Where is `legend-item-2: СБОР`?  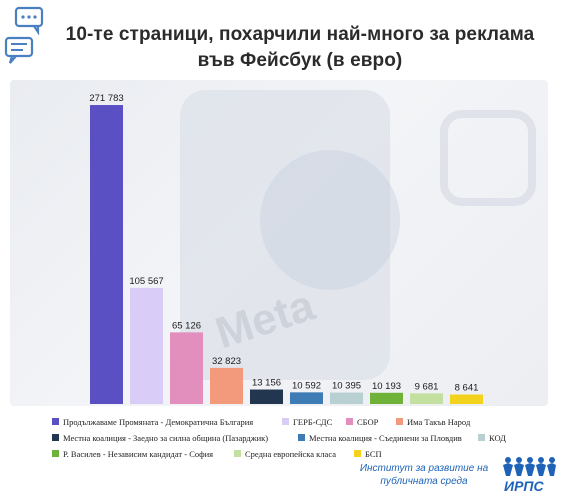
legend-item-2: СБОР is located at coordinates (371, 422).